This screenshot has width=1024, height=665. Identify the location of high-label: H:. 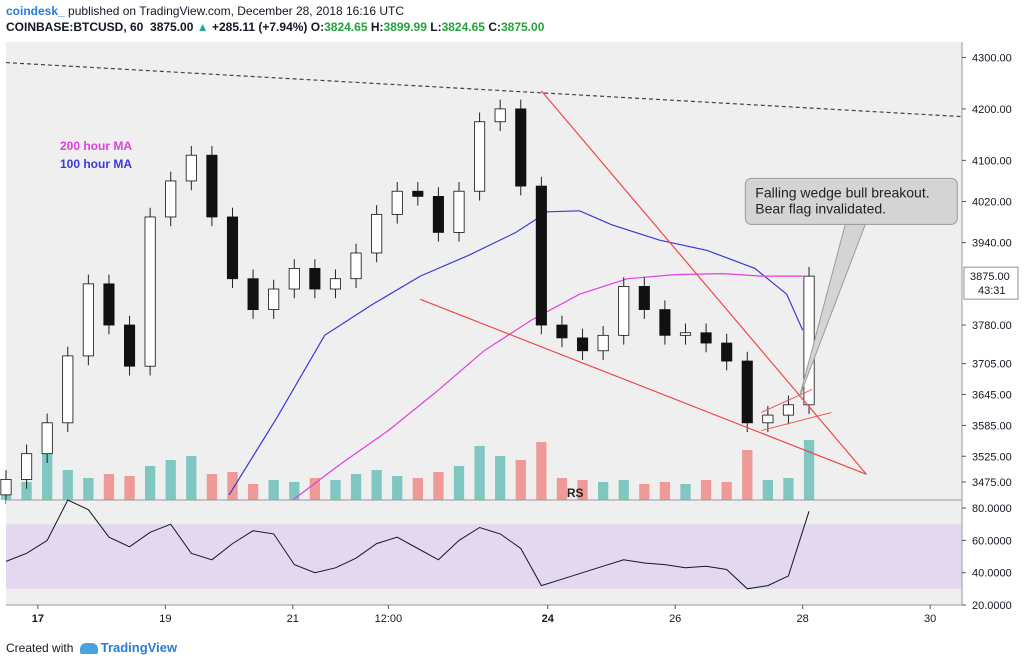
(377, 27).